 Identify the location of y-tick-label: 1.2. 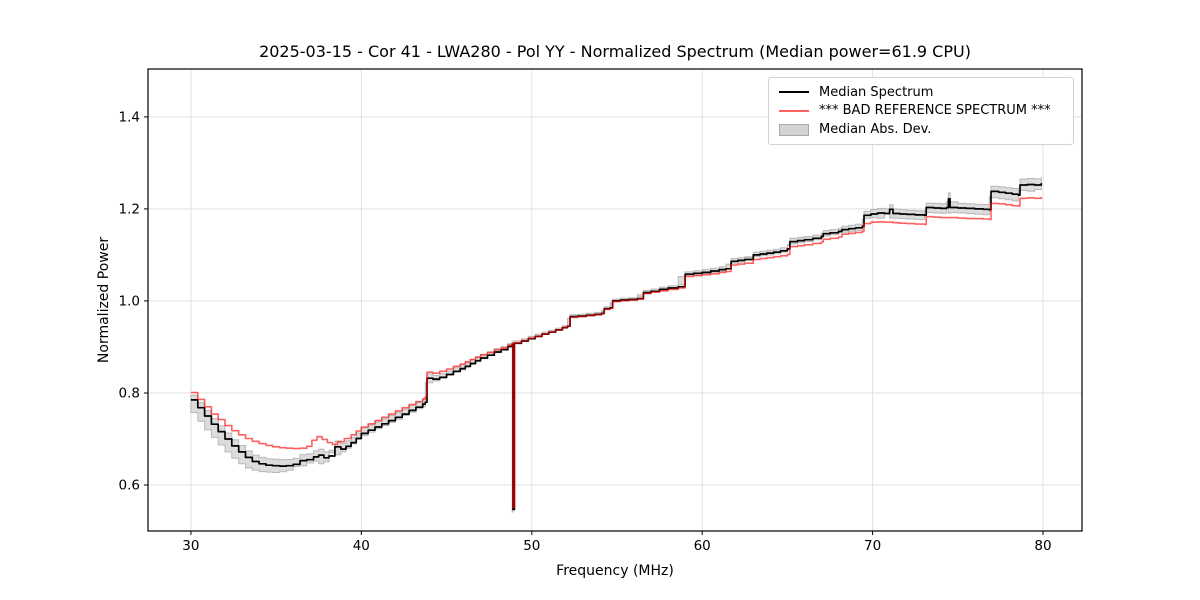
(129, 209).